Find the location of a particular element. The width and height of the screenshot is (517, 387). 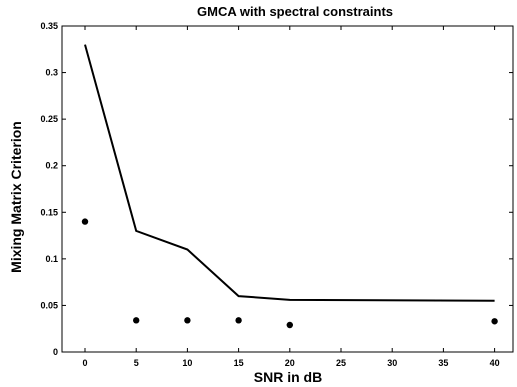

x-tick-label: 40 is located at coordinates (495, 363).